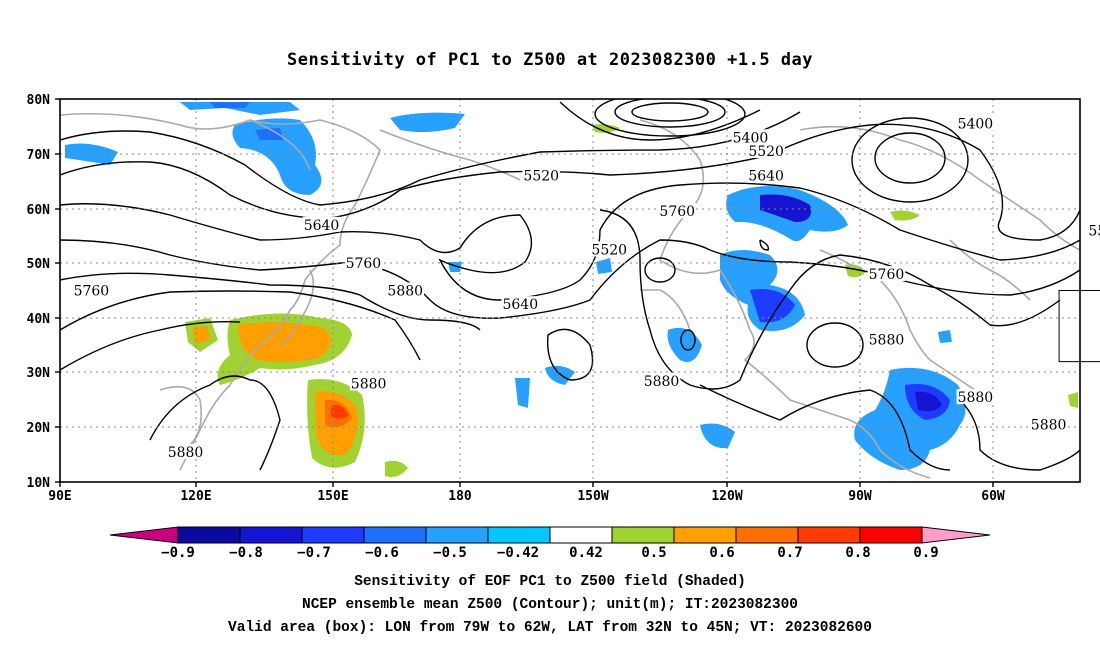  Describe the element at coordinates (789, 553) in the screenshot. I see `colorbar-label: 0.7` at that location.